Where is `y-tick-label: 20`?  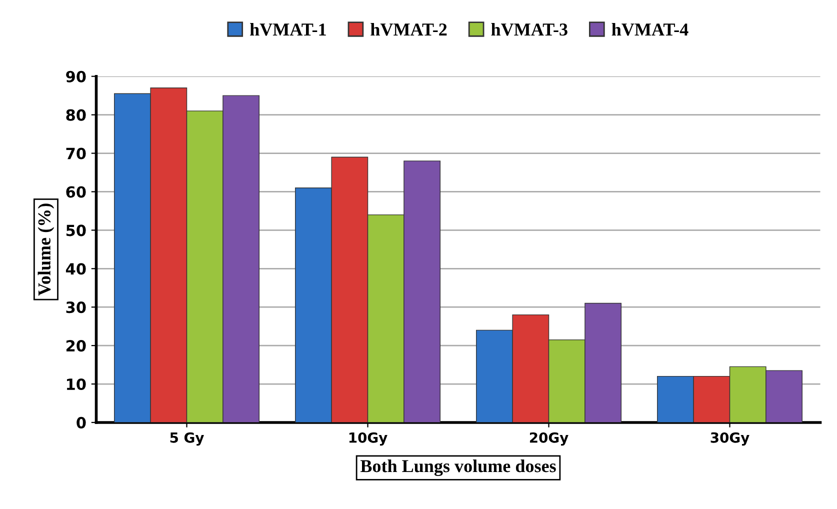
y-tick-label: 20 is located at coordinates (76, 346).